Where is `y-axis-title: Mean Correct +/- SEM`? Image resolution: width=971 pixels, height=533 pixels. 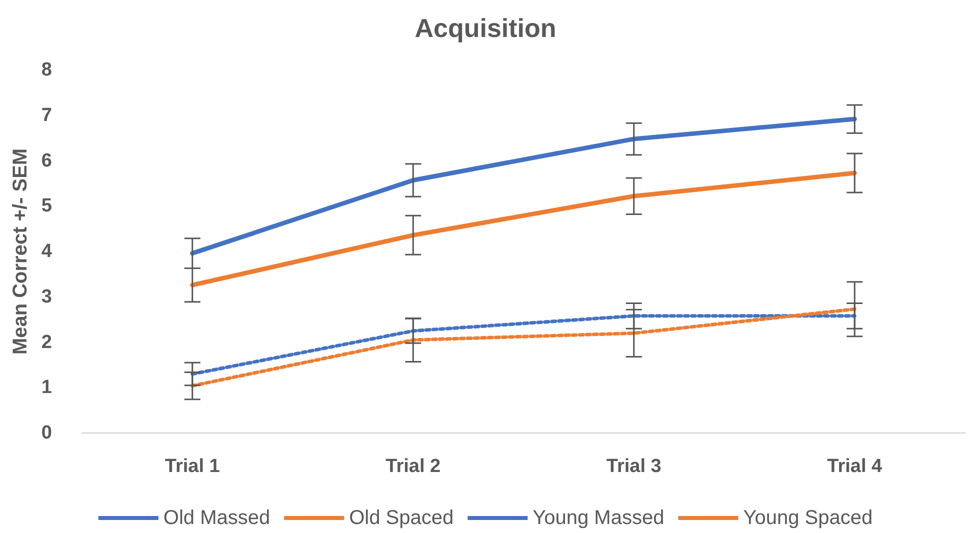
y-axis-title: Mean Correct +/- SEM is located at coordinates (21, 251).